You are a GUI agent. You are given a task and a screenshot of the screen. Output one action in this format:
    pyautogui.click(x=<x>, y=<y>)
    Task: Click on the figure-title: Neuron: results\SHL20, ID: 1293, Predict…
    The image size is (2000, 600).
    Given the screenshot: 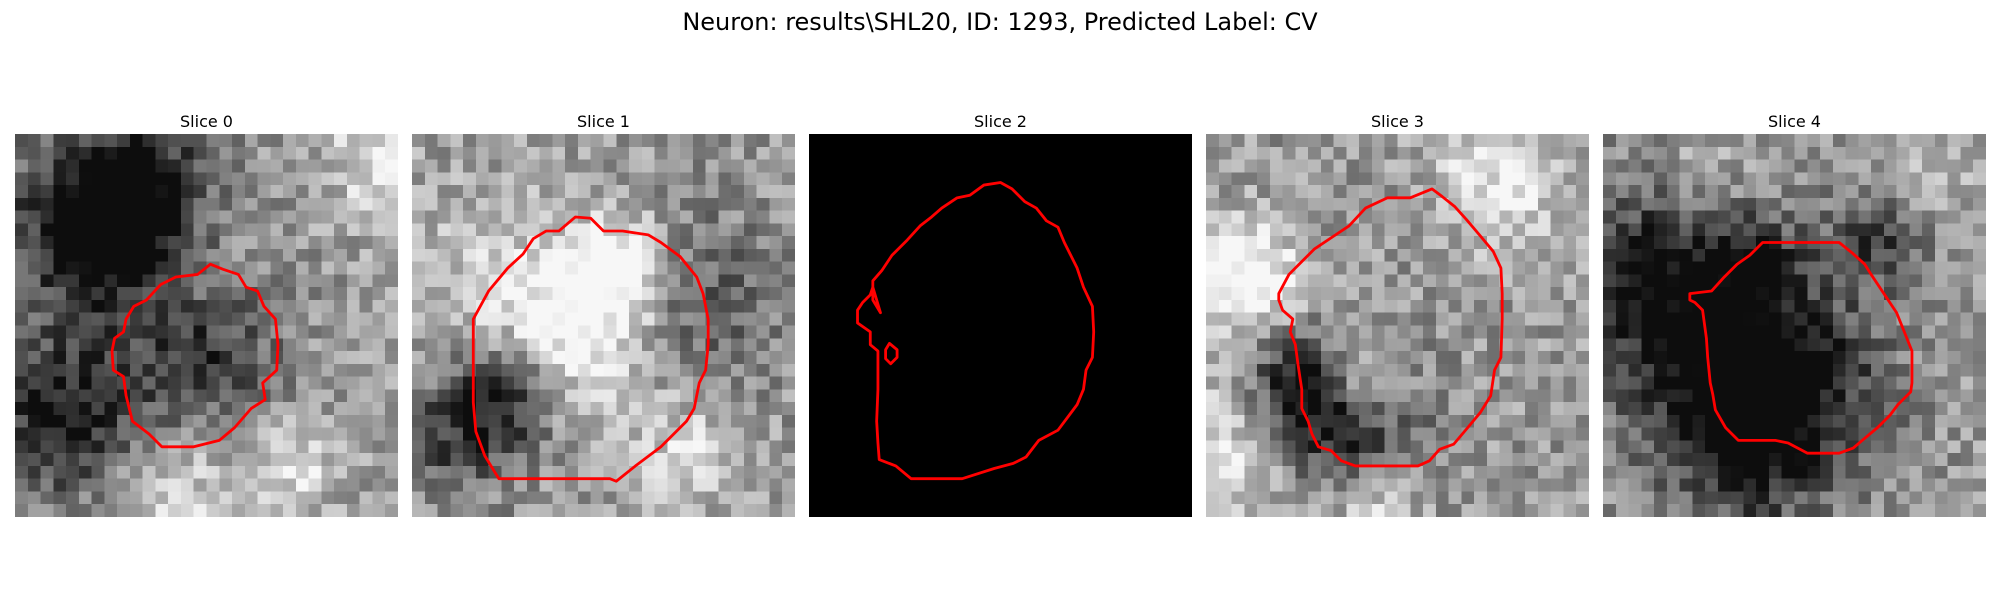 What is the action you would take?
    pyautogui.click(x=1000, y=22)
    